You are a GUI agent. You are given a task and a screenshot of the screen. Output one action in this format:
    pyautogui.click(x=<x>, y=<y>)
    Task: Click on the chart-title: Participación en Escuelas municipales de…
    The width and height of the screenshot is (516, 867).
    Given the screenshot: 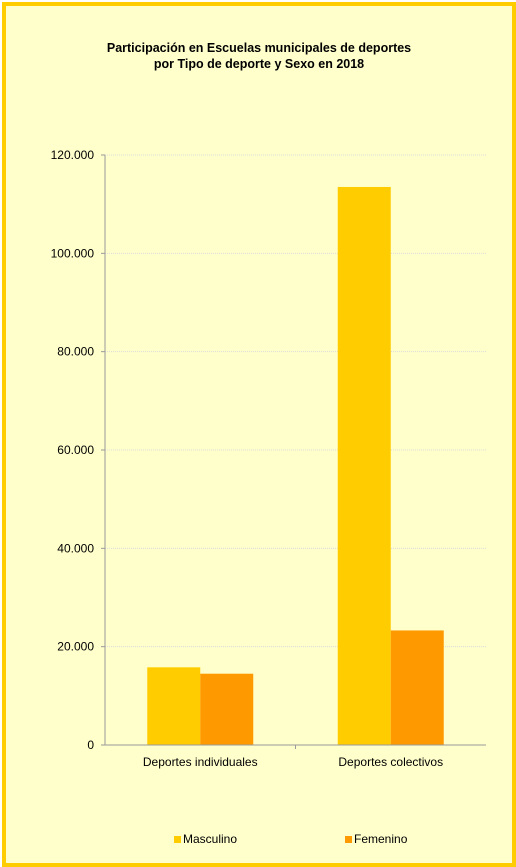 What is the action you would take?
    pyautogui.click(x=259, y=48)
    